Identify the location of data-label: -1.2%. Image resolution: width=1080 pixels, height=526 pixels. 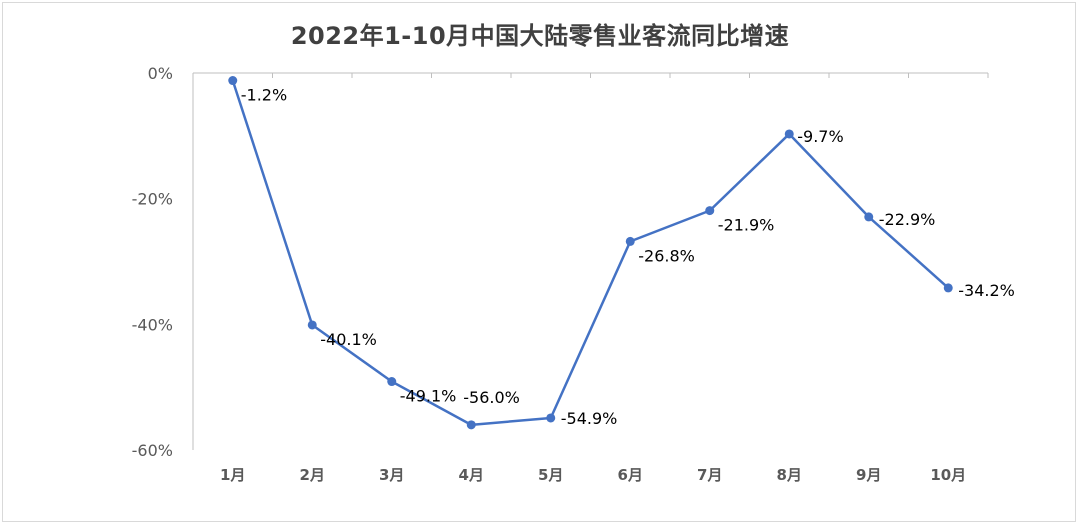
(264, 95).